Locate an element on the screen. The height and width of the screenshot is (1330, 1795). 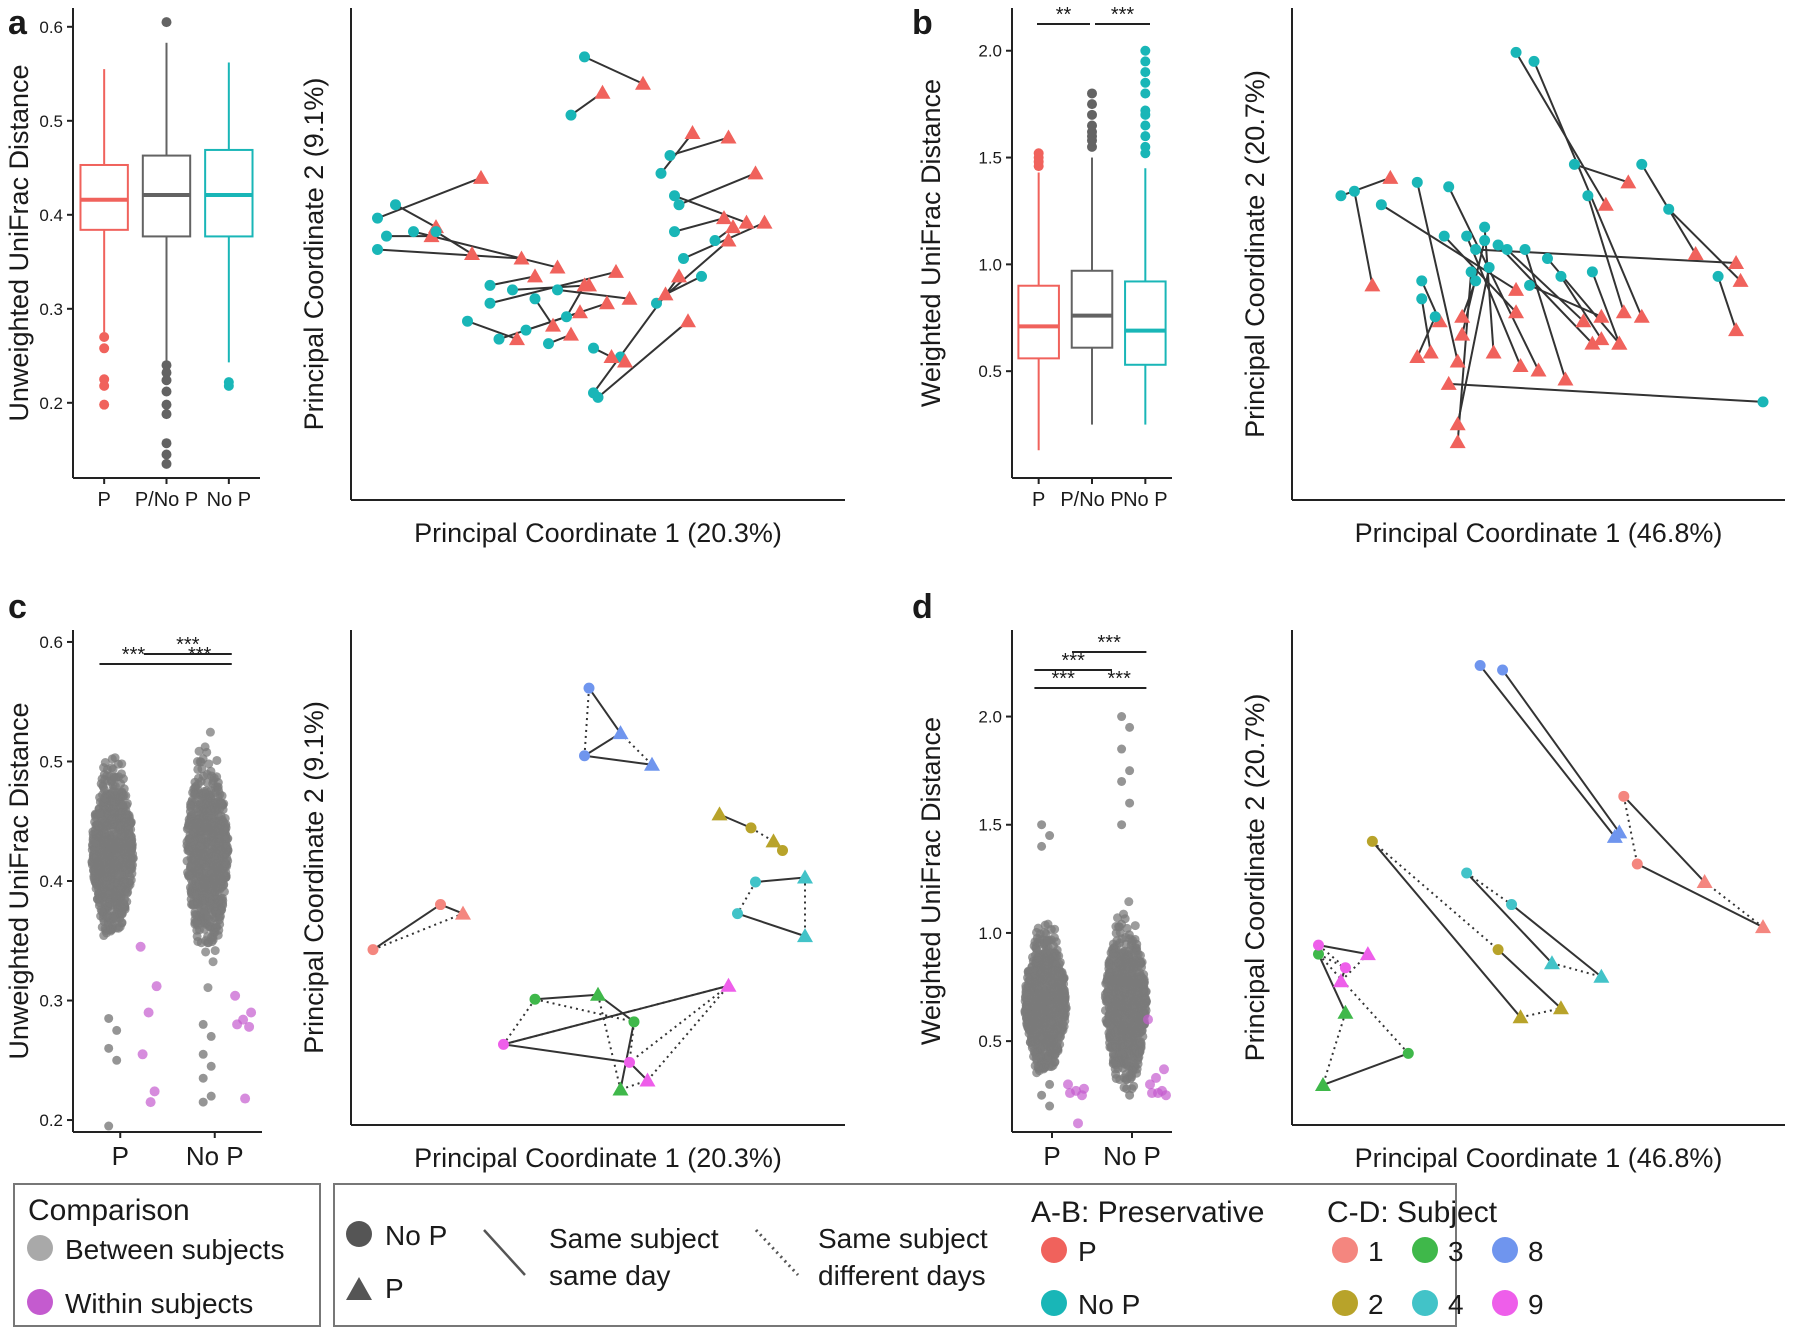
a-pcoa-ylabel: Principal Coordinate 2 (9.1%) is located at coordinates (314, 254).